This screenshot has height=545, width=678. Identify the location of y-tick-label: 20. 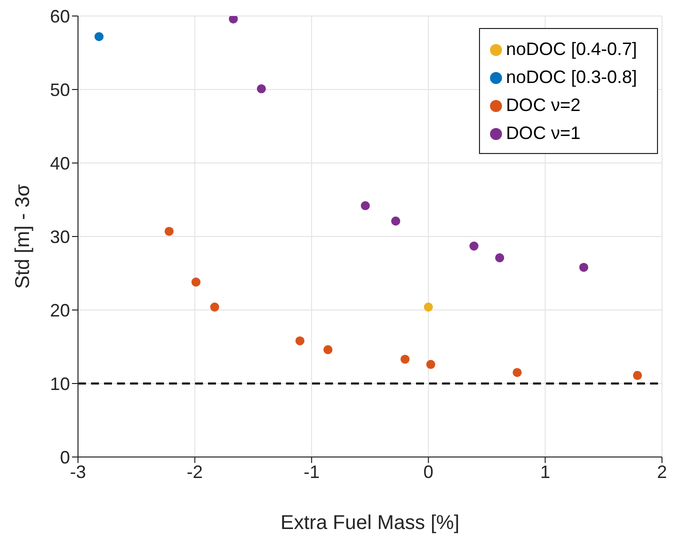
(60, 310).